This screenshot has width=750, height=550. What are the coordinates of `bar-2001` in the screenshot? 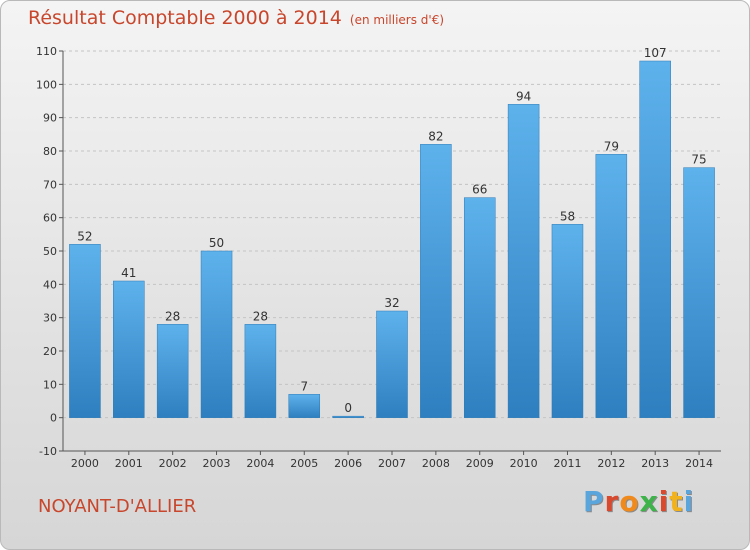 It's located at (129, 349).